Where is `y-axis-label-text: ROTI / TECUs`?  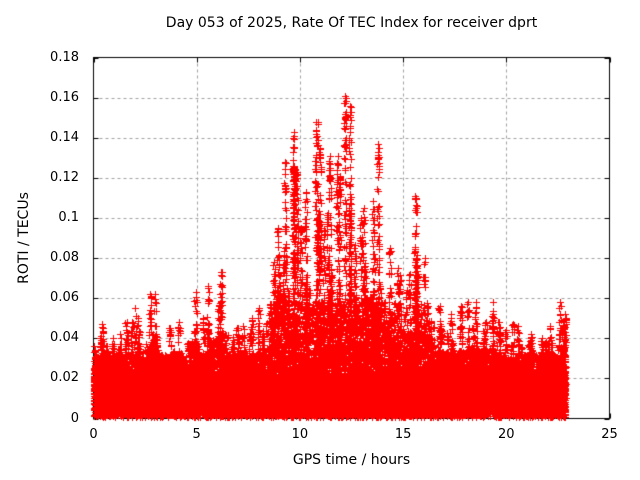
y-axis-label-text: ROTI / TECUs is located at coordinates (24, 238).